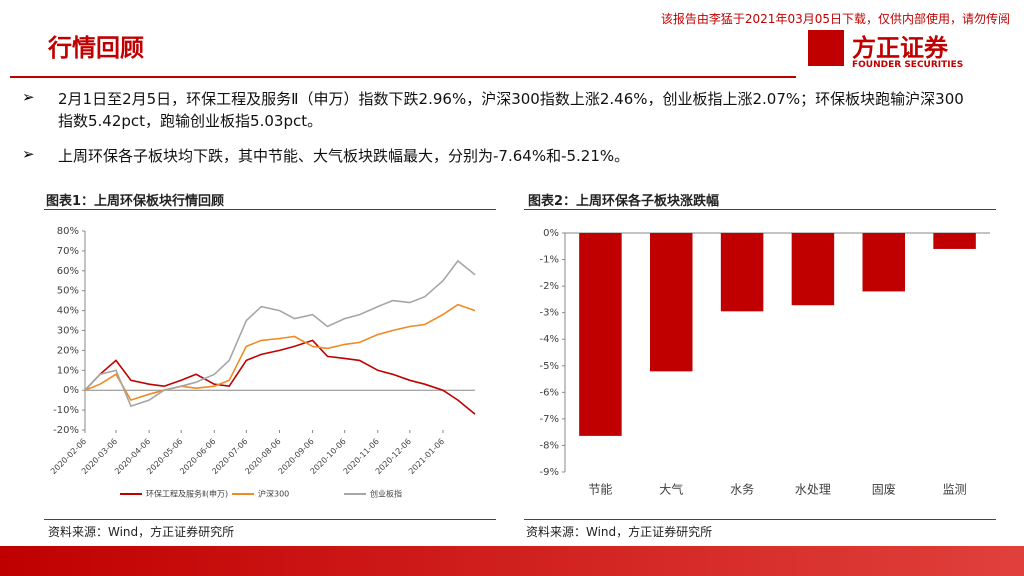  I want to click on y-tick-label: 60%, so click(68, 271).